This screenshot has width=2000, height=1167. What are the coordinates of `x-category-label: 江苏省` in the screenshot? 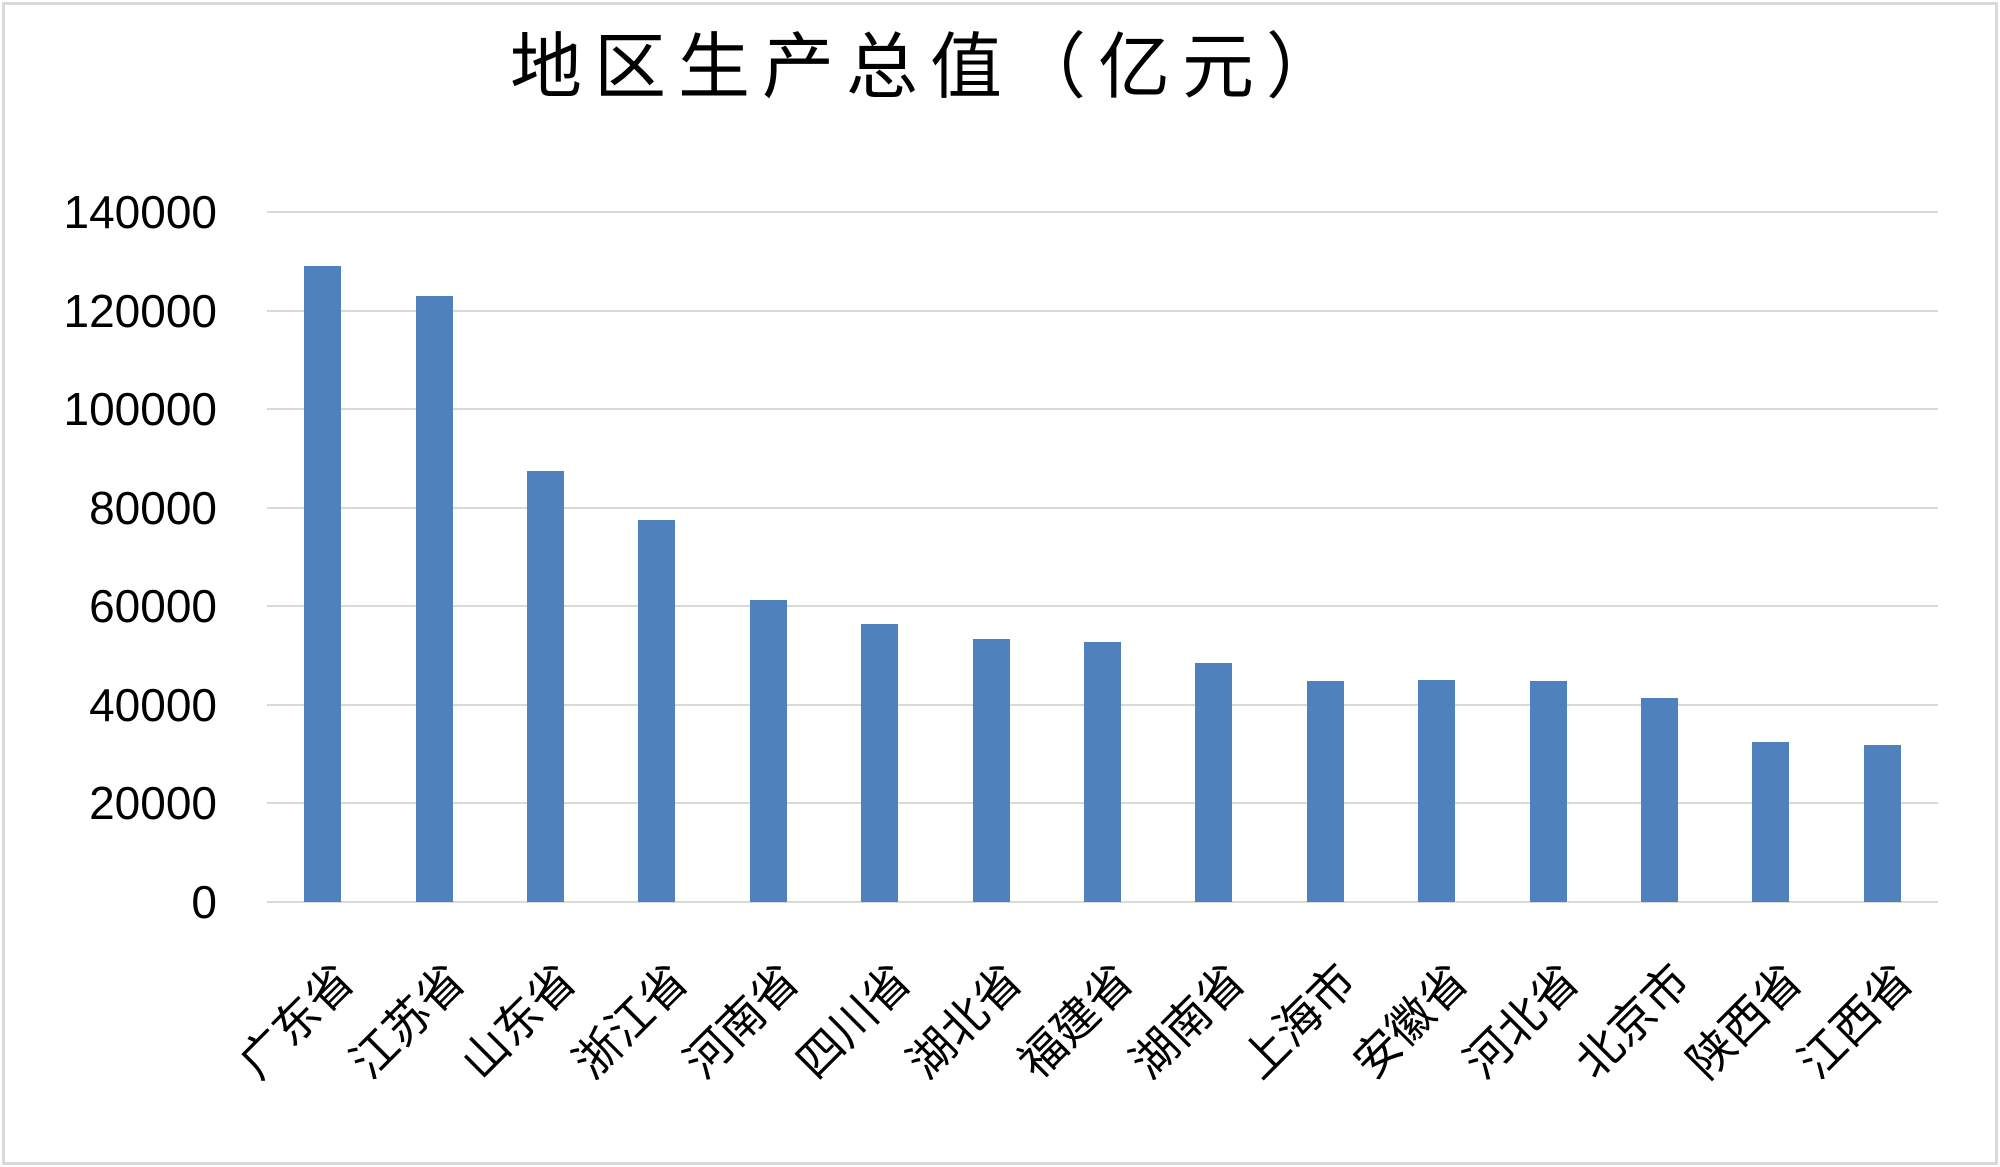 It's located at (407, 1021).